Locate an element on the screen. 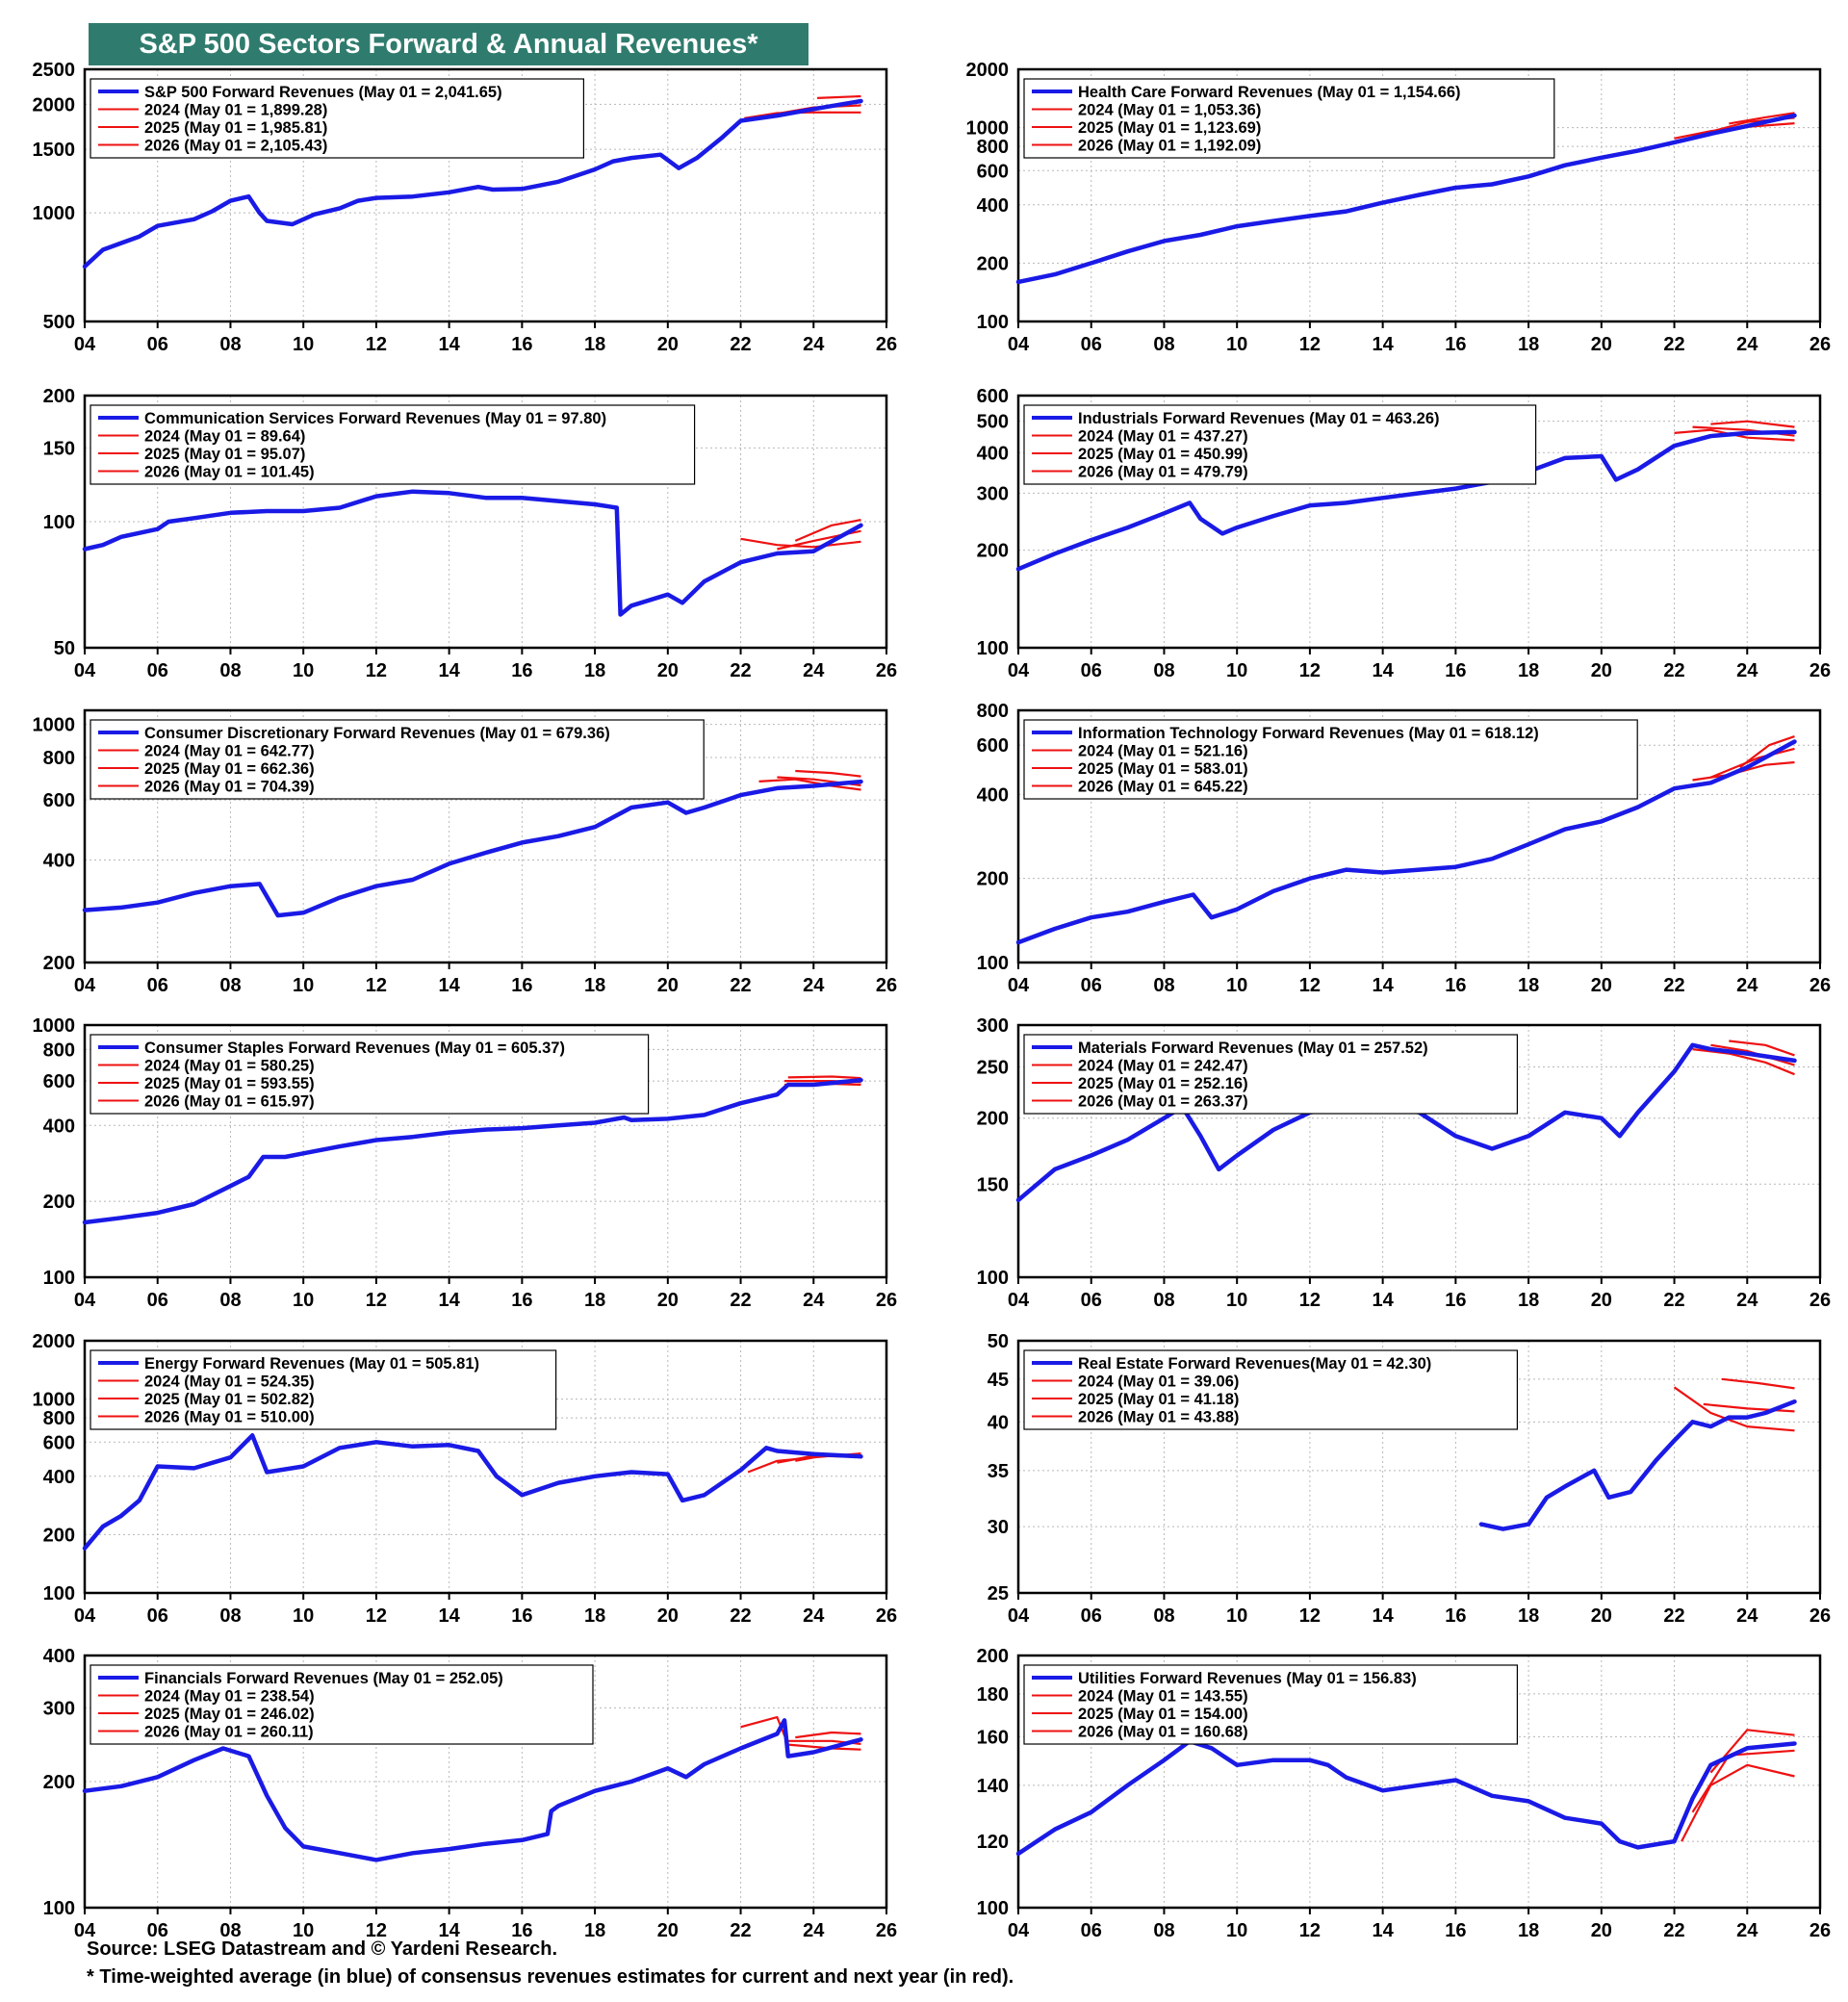 The width and height of the screenshot is (1848, 2002). legend-entry: 2024 (May 01 = 521.16) is located at coordinates (1163, 751).